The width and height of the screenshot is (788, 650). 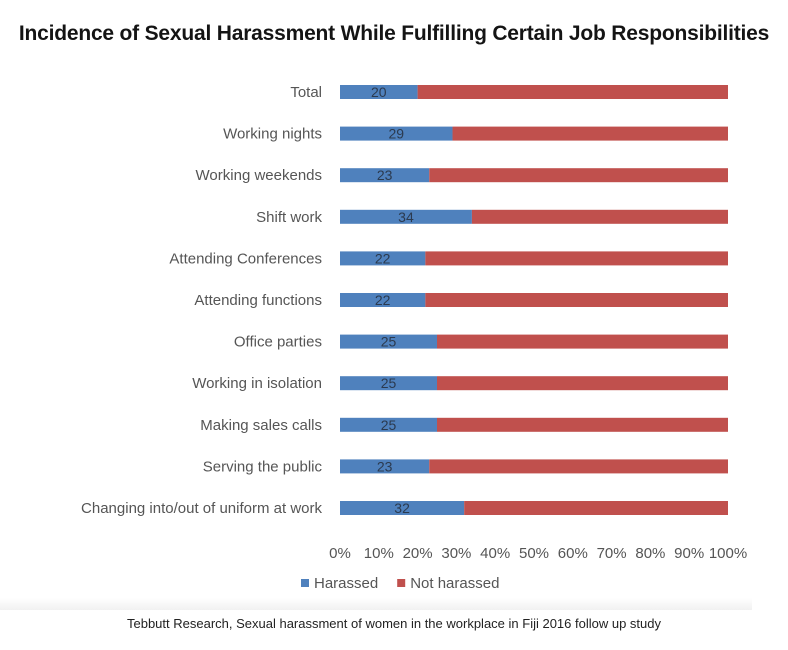 I want to click on x-tick-label: 30%, so click(x=456, y=553).